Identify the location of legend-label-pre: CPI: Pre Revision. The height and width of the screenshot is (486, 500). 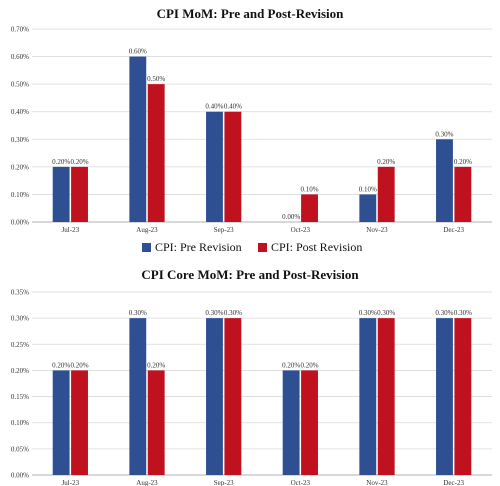
(198, 247).